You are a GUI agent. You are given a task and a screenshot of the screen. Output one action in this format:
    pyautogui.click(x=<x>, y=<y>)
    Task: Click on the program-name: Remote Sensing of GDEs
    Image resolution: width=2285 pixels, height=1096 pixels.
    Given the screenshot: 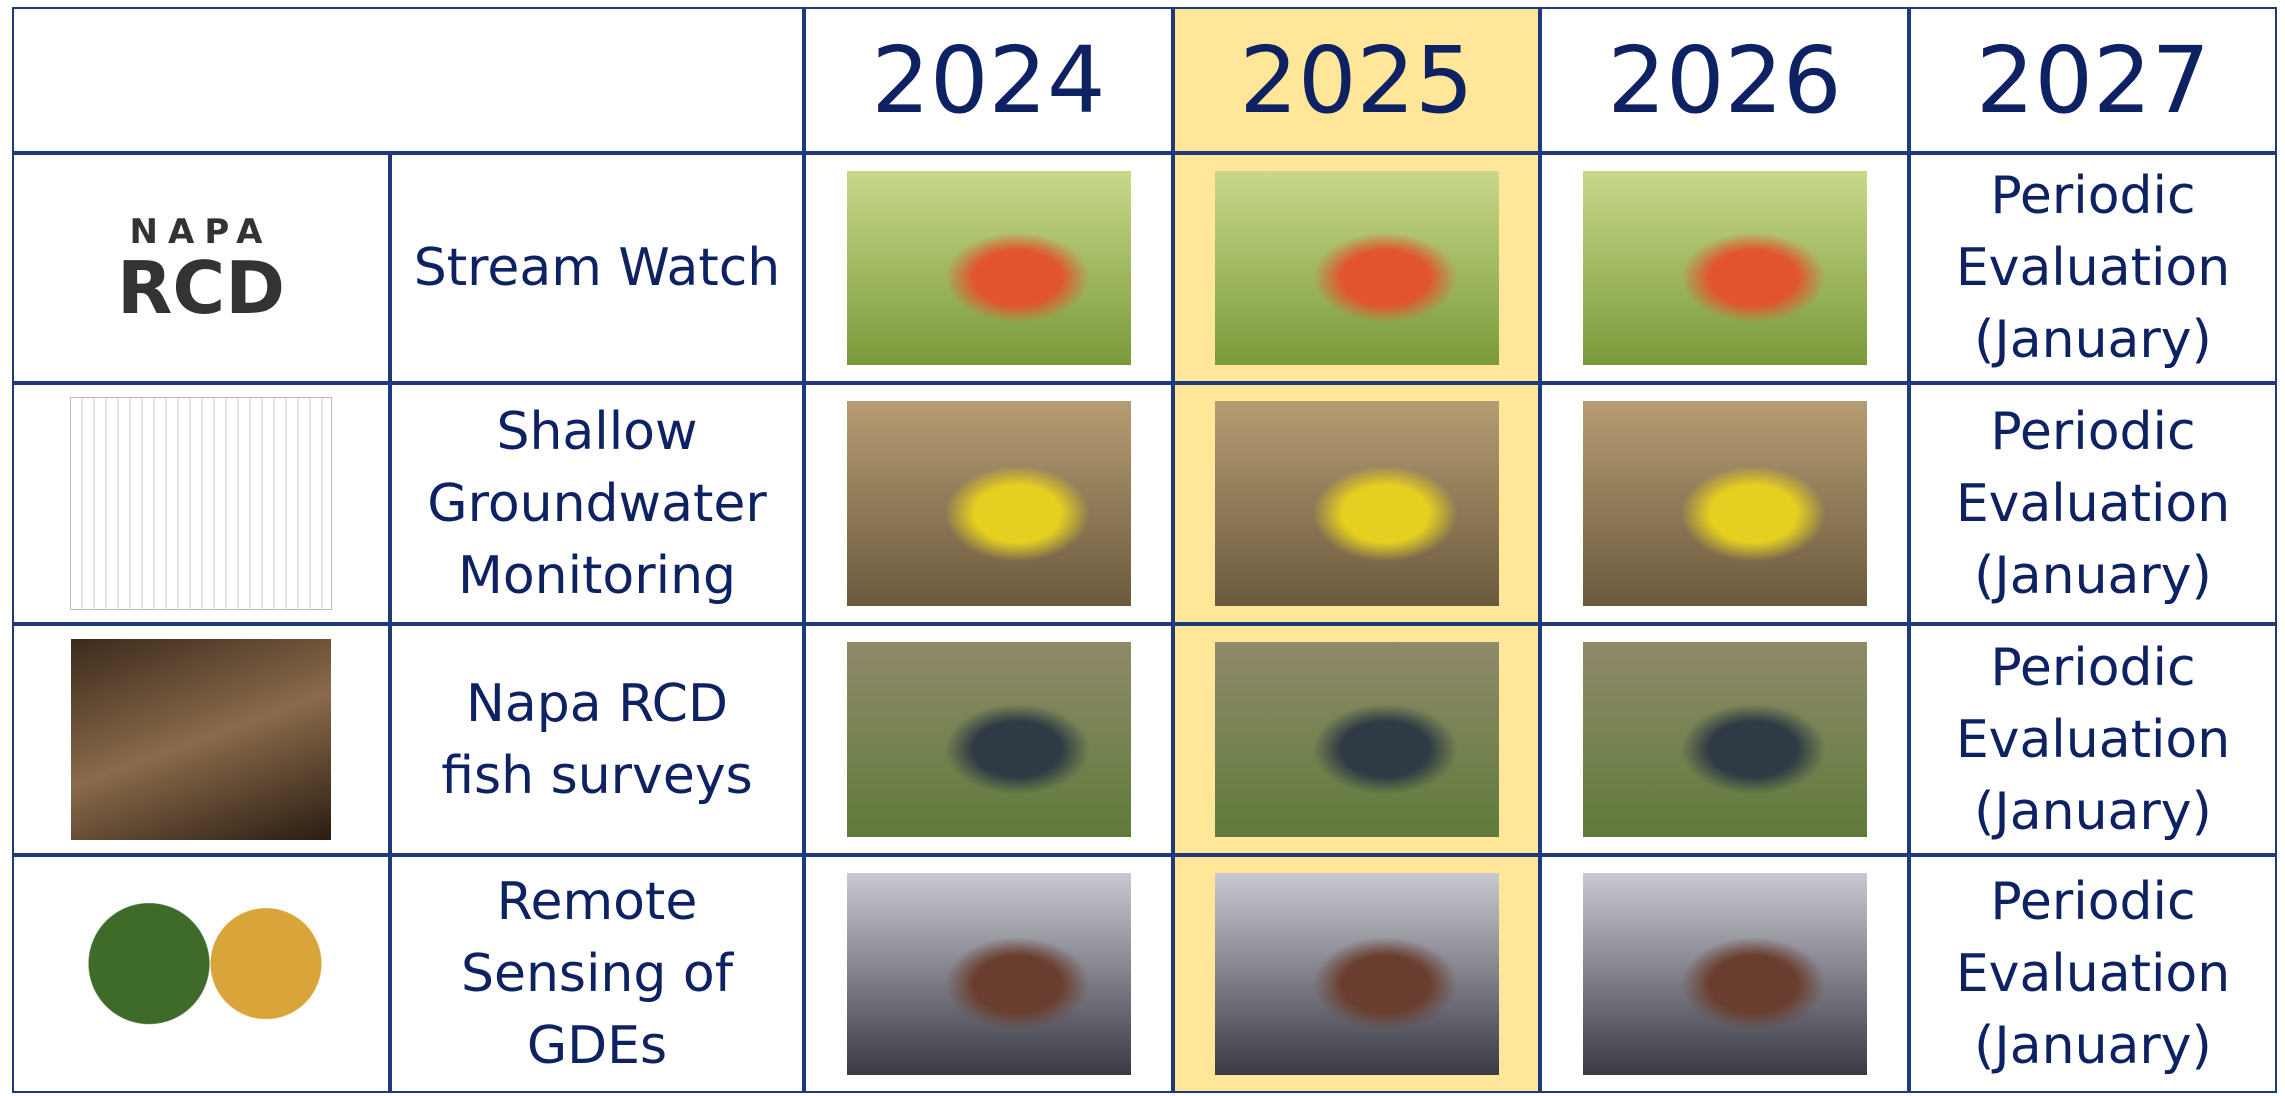 What is the action you would take?
    pyautogui.click(x=597, y=974)
    